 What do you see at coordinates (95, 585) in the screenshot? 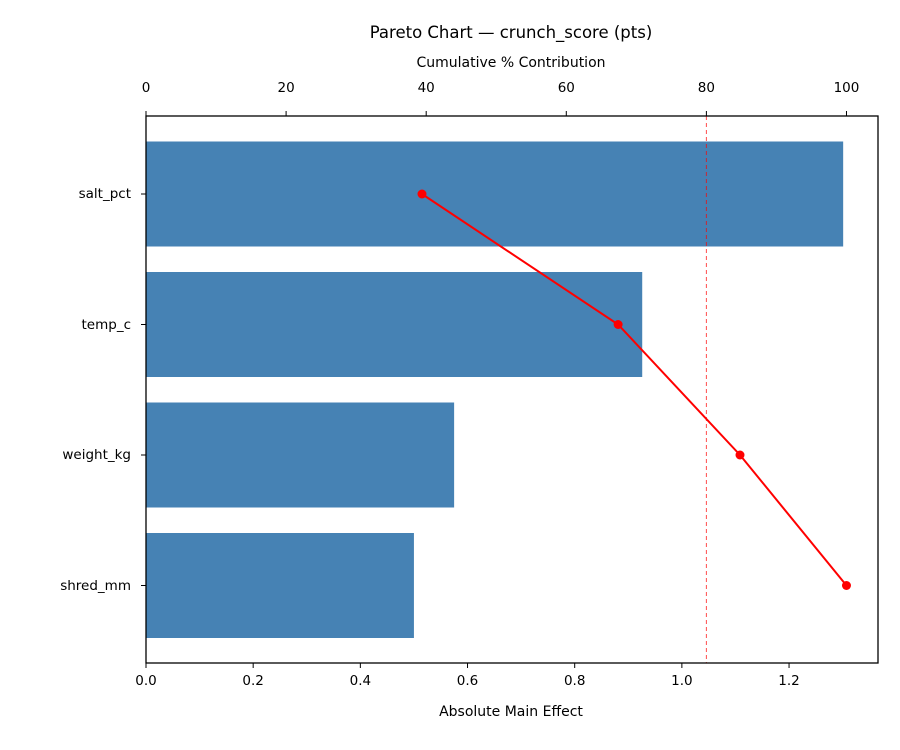
I see `y-tick-label: shred_mm` at bounding box center [95, 585].